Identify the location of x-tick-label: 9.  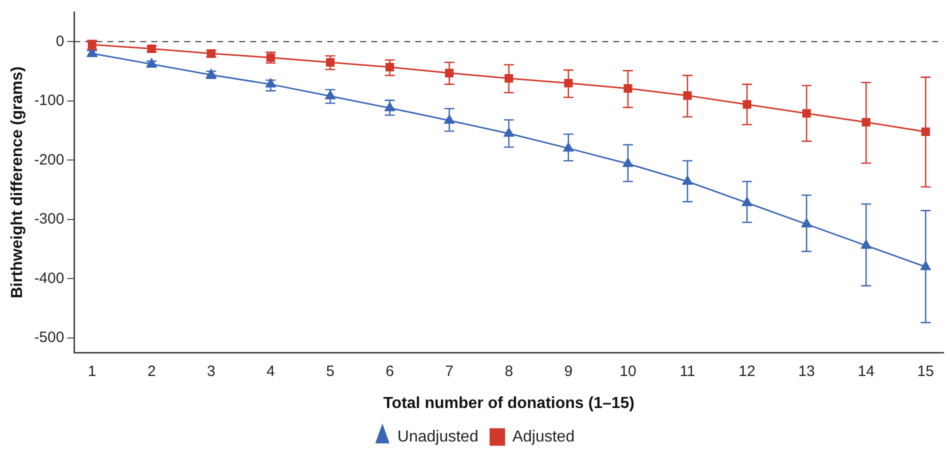
(568, 371).